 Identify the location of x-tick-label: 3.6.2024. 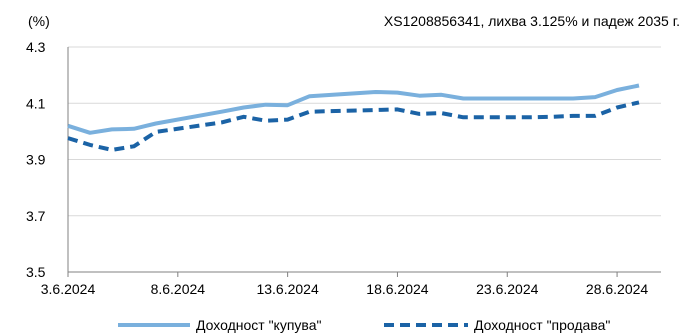
(68, 289).